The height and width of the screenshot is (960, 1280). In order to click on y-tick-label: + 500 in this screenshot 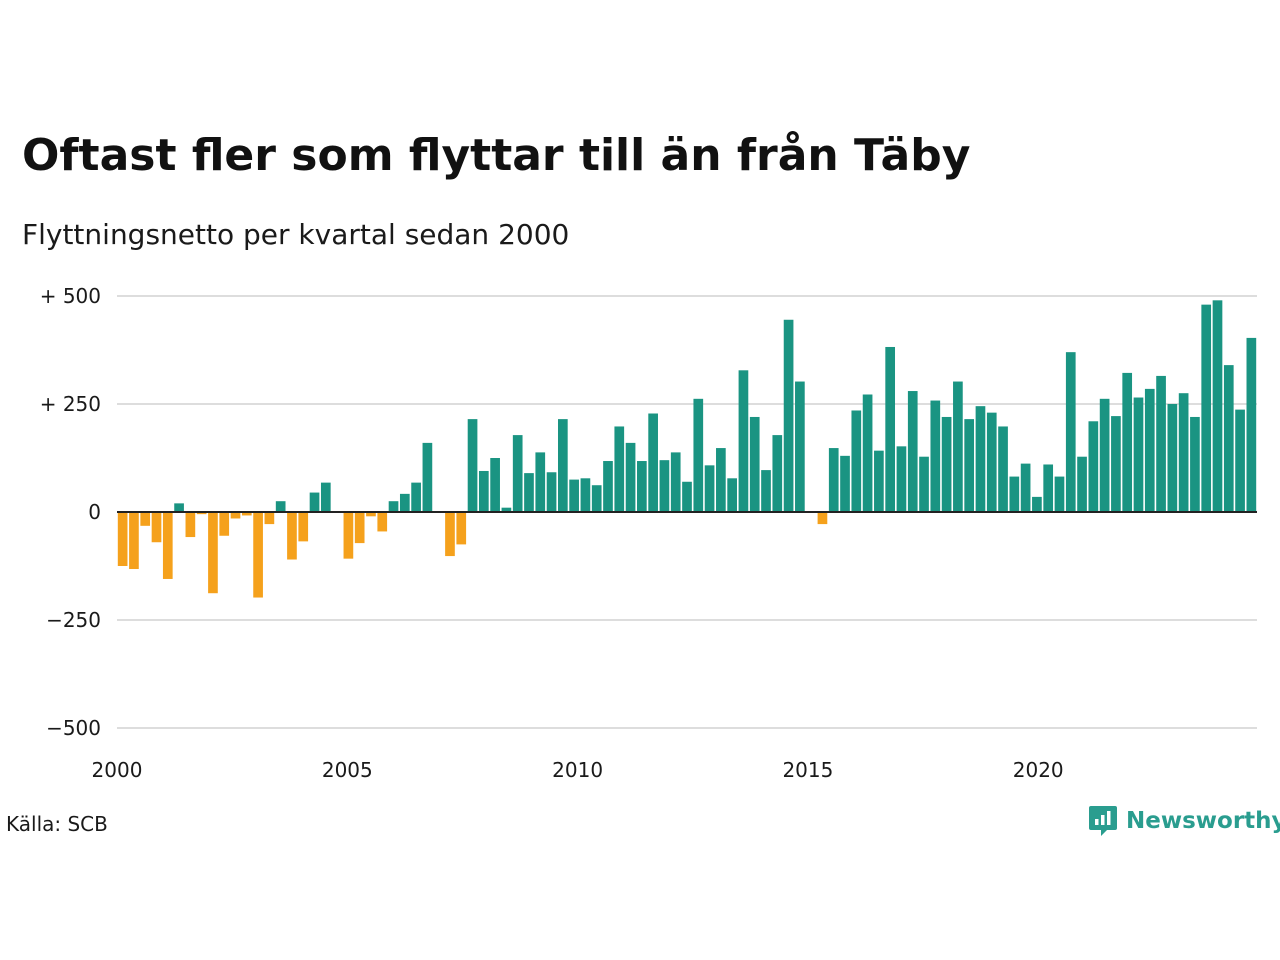, I will do `click(70, 296)`.